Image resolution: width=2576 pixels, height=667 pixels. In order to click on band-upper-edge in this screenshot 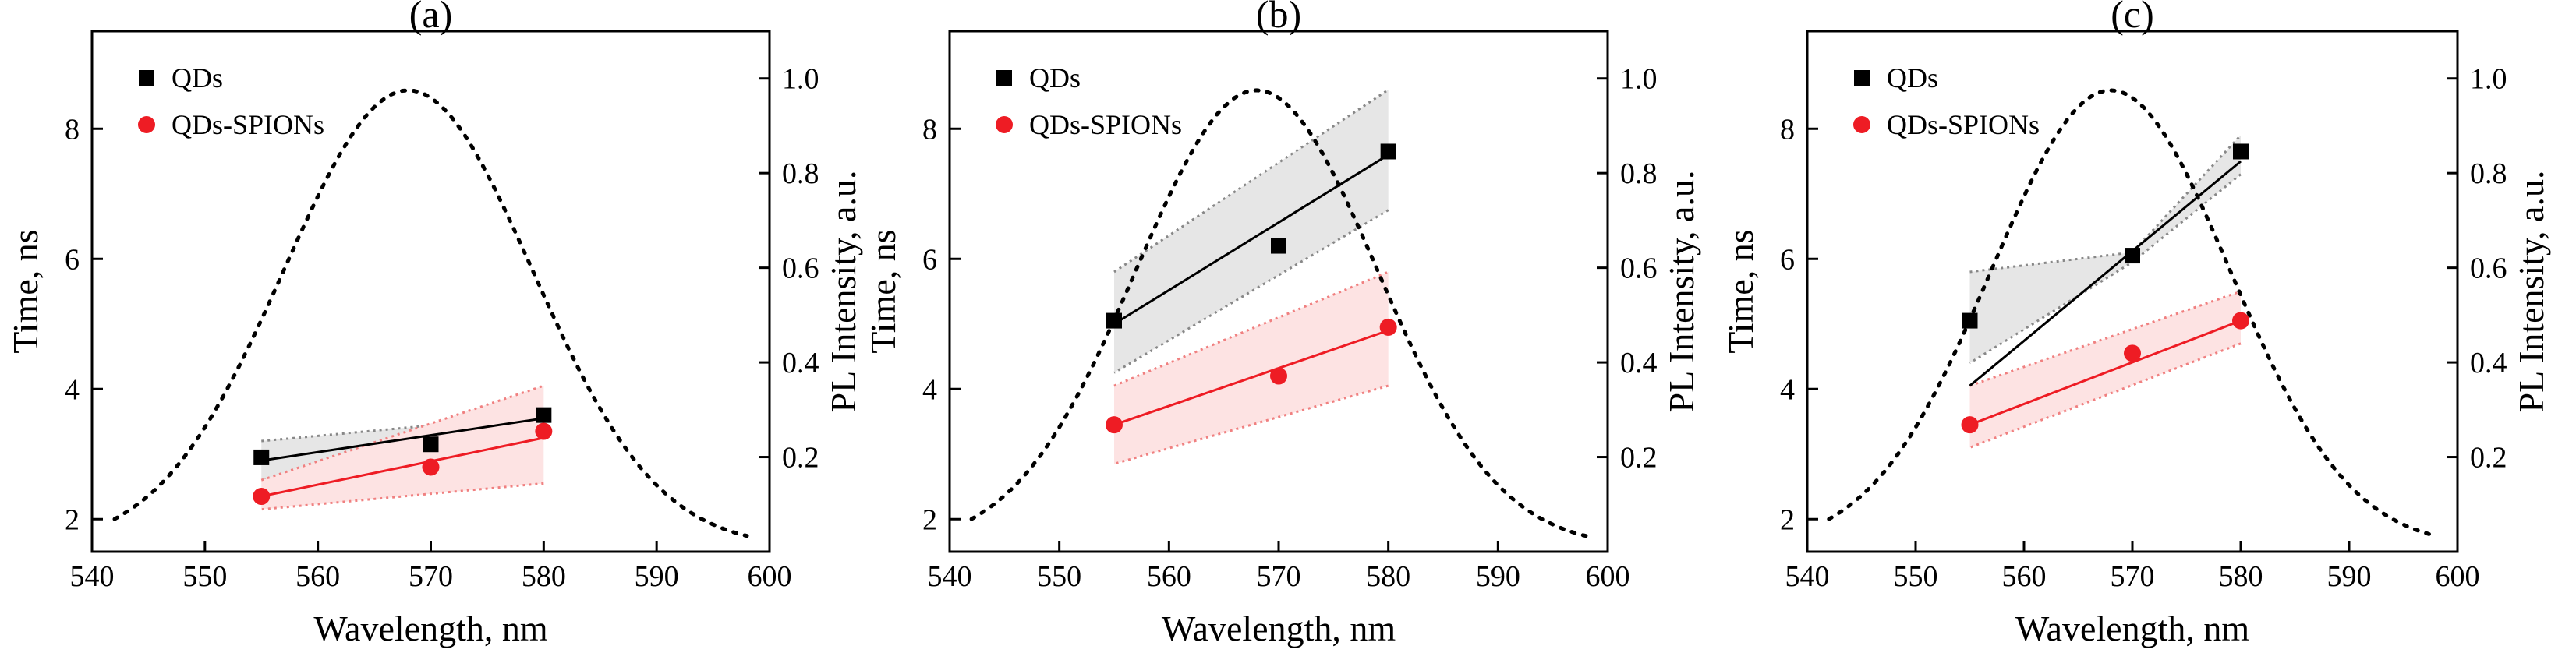, I will do `click(2105, 338)`.